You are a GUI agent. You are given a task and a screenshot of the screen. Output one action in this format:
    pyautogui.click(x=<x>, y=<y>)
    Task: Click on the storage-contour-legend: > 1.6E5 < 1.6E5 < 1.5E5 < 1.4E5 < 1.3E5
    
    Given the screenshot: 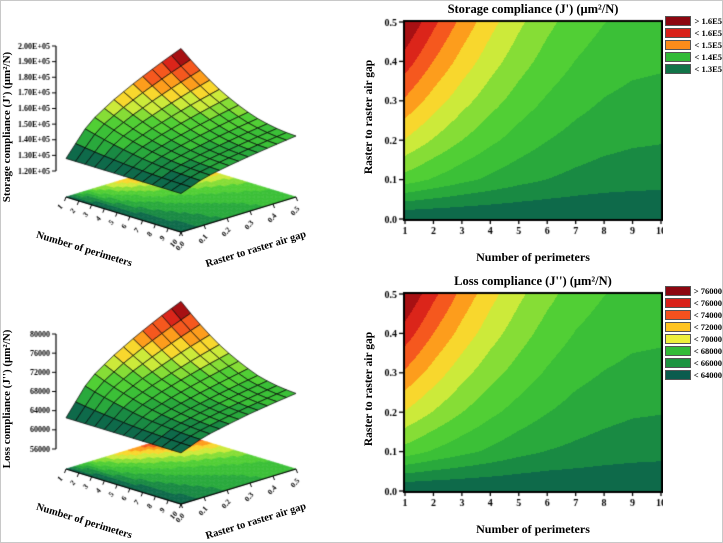 What is the action you would take?
    pyautogui.click(x=693, y=44)
    